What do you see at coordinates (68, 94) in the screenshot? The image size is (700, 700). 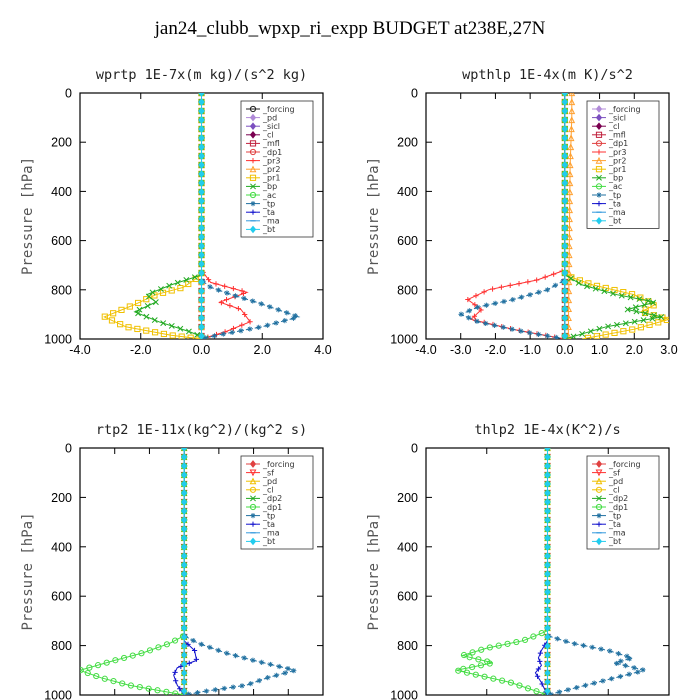 I see `y-tick-label: 0` at bounding box center [68, 94].